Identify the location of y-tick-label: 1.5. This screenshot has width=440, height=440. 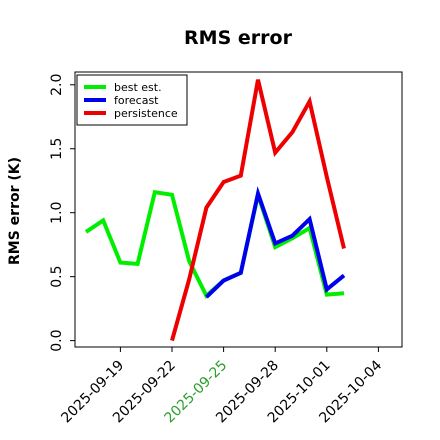
(57, 149).